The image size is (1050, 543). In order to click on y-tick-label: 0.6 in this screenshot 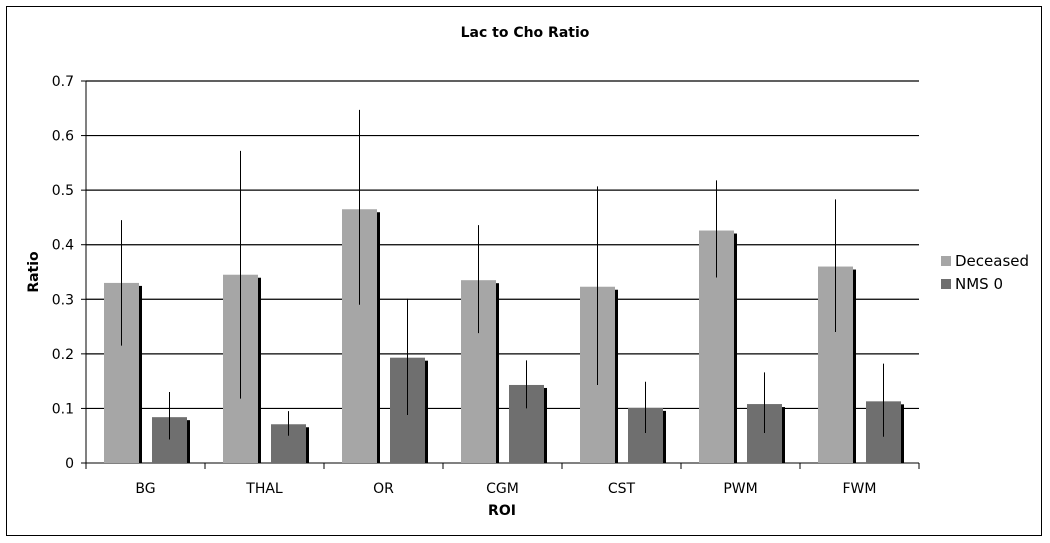, I will do `click(63, 137)`.